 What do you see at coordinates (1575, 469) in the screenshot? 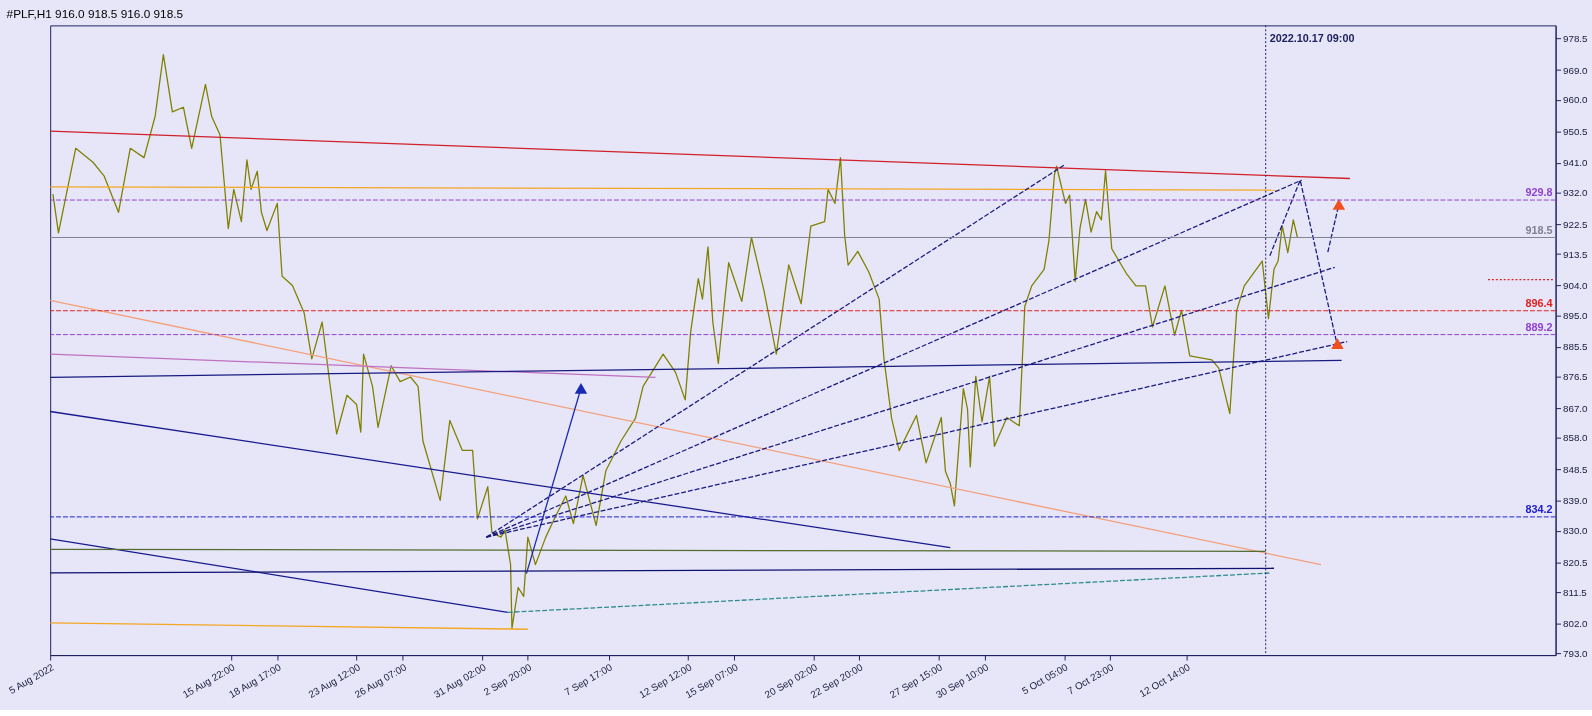
I see `y-tick-label: 848.5` at bounding box center [1575, 469].